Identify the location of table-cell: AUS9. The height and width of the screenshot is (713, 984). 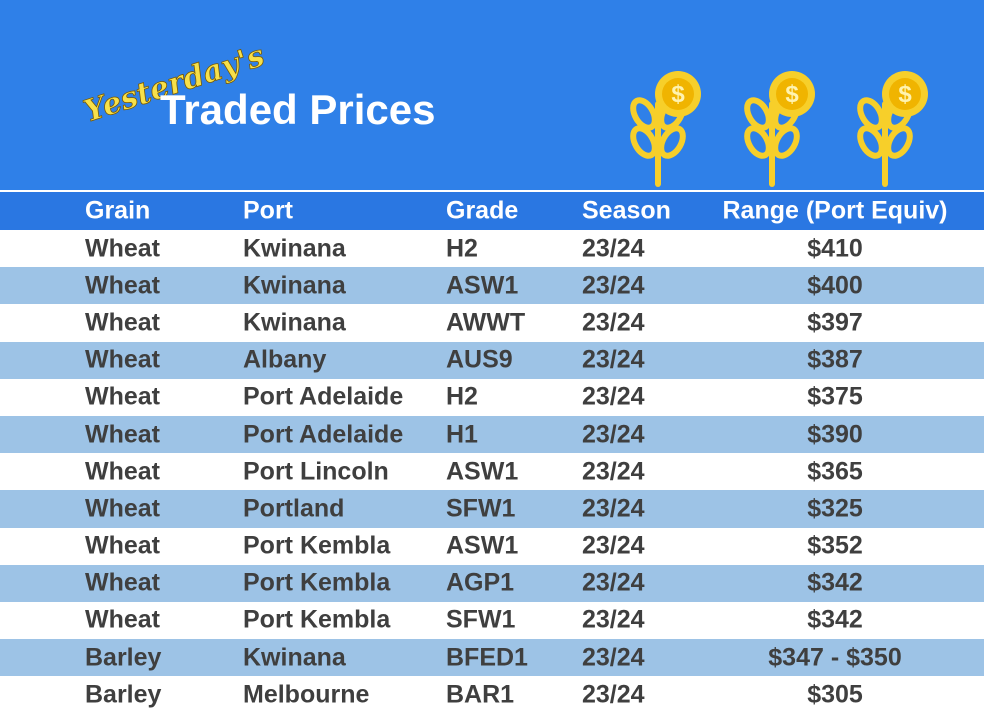
(479, 359).